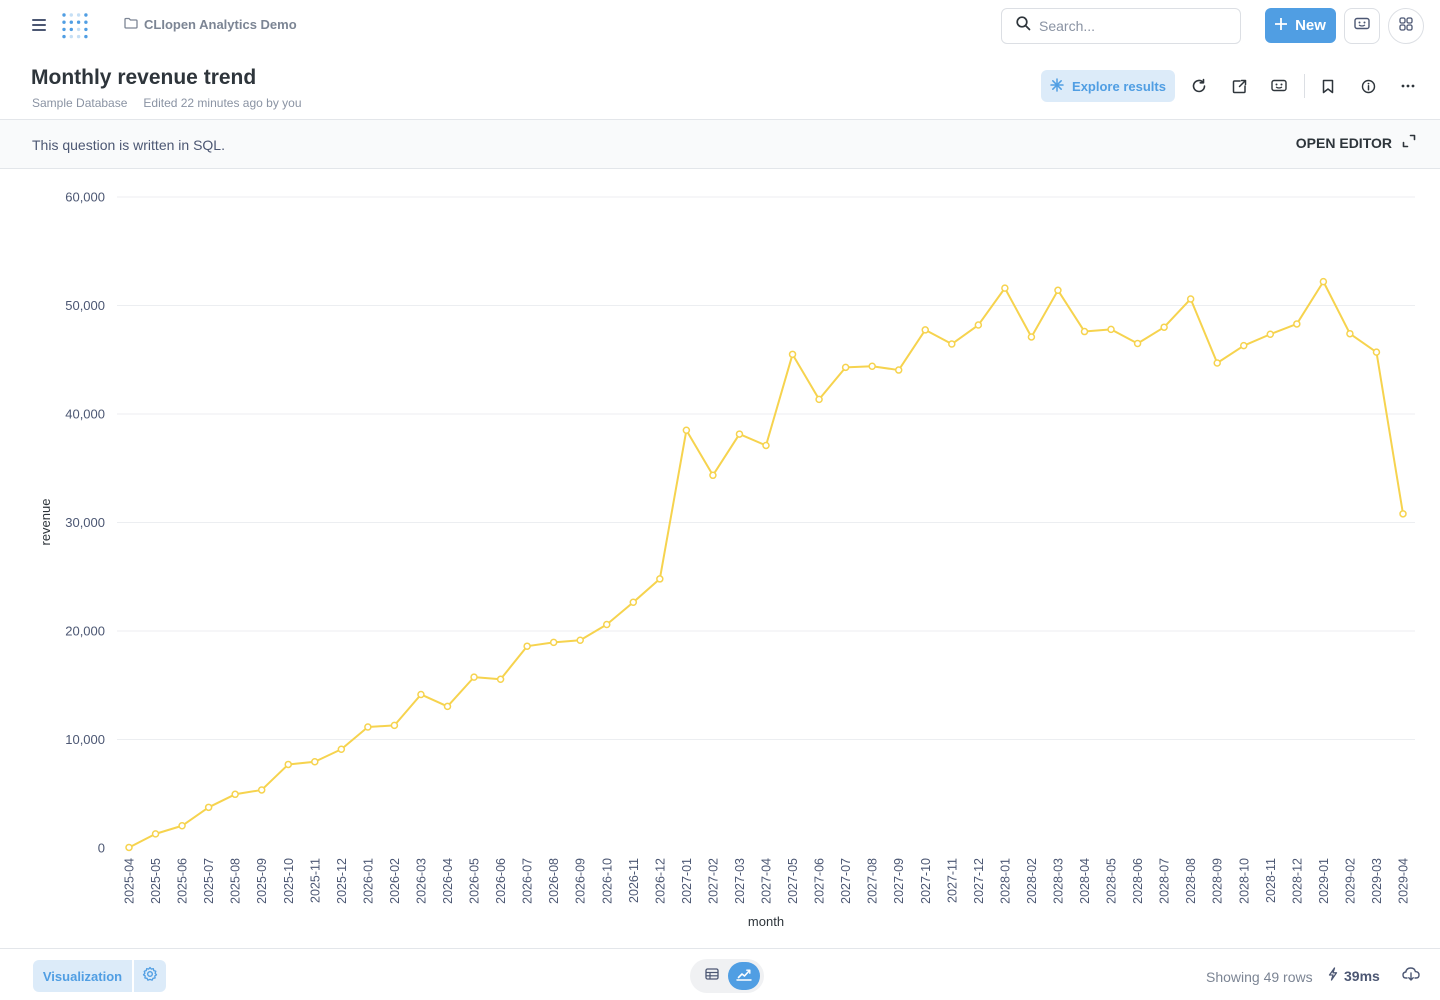  I want to click on expand-icon, so click(1409, 142).